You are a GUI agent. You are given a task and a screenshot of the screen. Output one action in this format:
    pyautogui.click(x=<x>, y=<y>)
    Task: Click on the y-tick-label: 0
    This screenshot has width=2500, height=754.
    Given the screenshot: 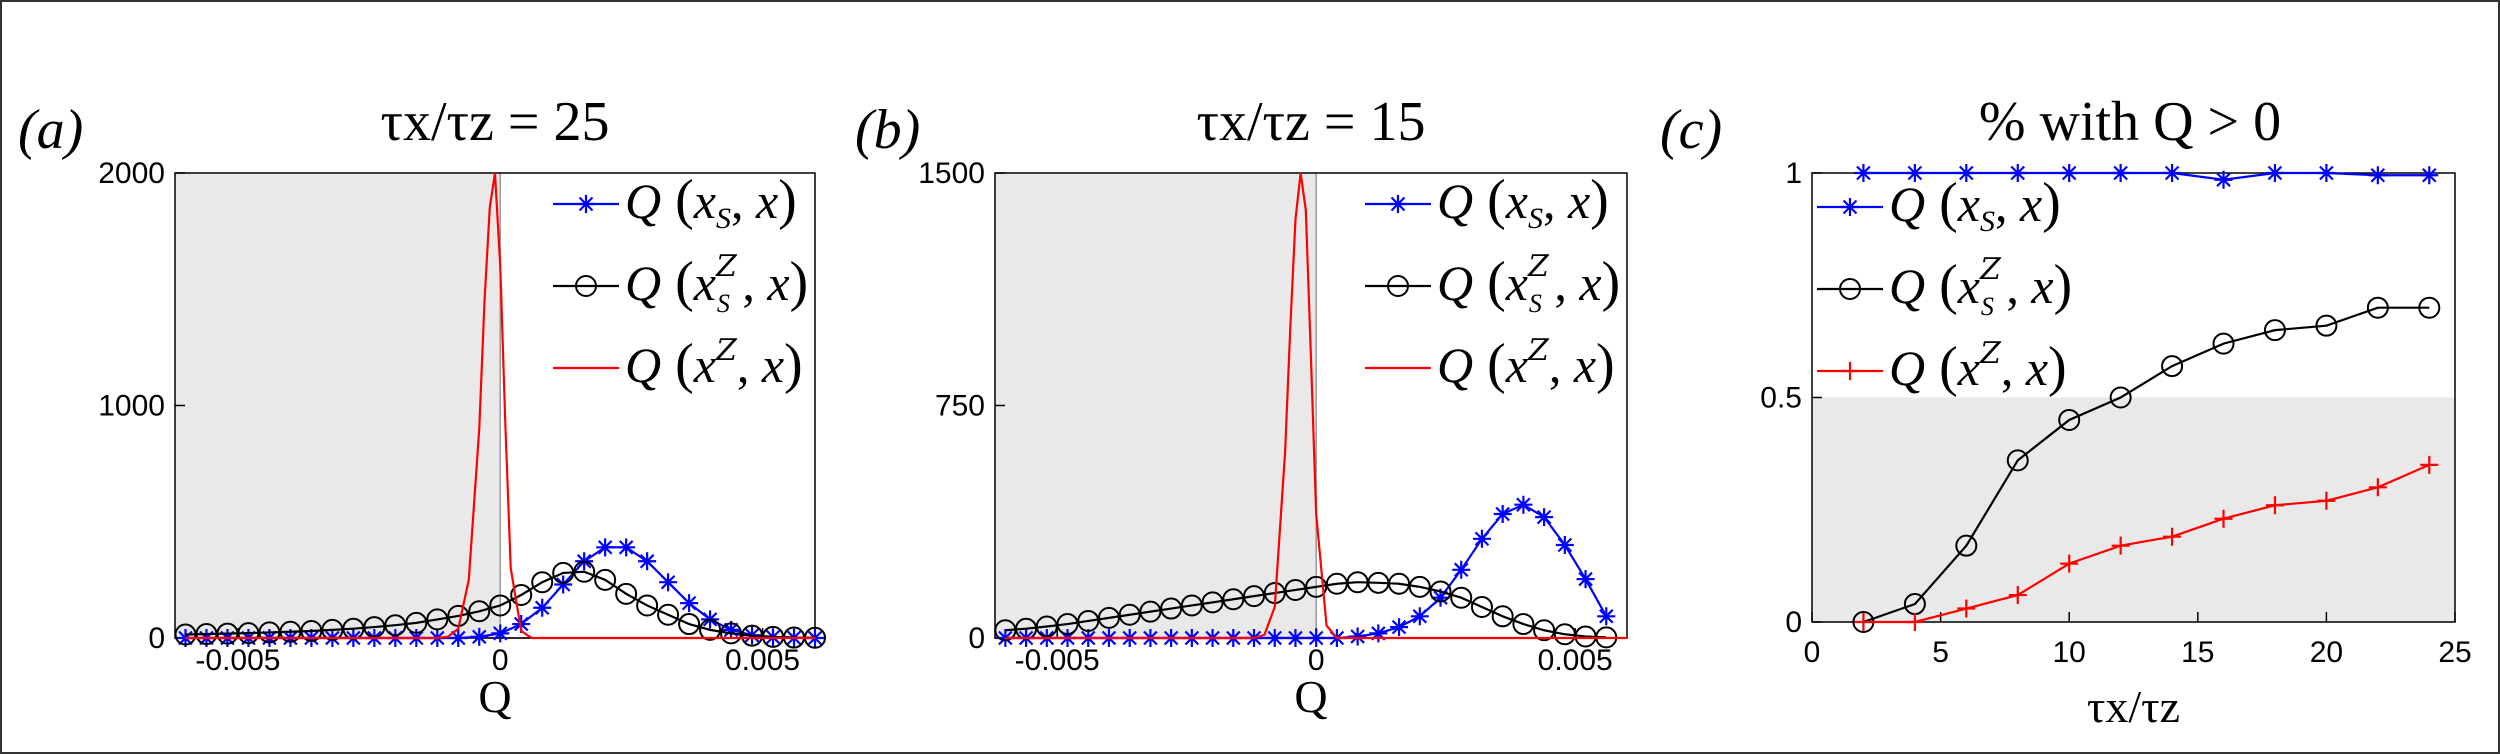 What is the action you would take?
    pyautogui.click(x=156, y=638)
    